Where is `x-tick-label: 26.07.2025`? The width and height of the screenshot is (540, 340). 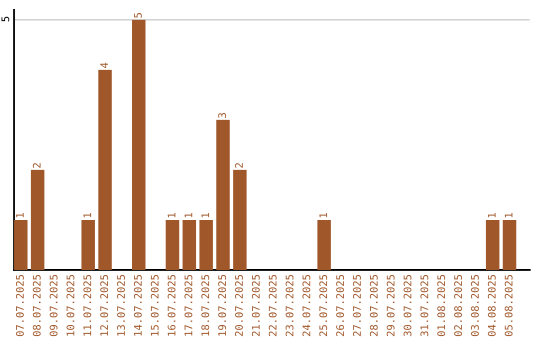
x-tick-label: 26.07.2025 is located at coordinates (340, 305).